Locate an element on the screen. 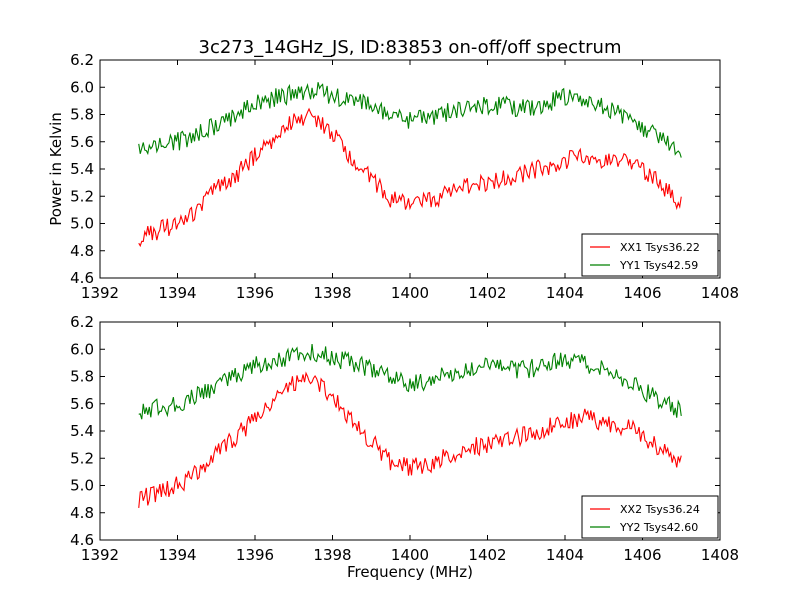 The image size is (800, 604). legend: XX1 Tsys36.22 YY1 Tsys42.59 is located at coordinates (650, 255).